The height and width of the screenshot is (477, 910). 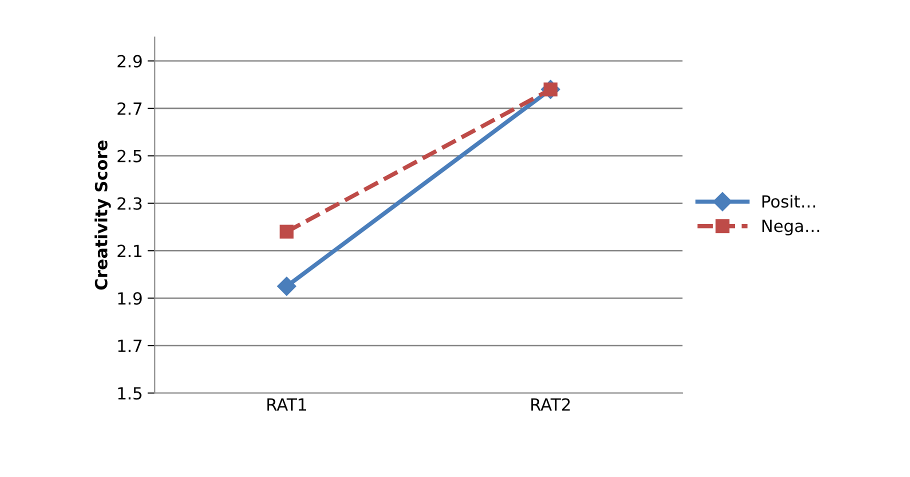 What do you see at coordinates (130, 156) in the screenshot?
I see `y-tick-label: 2.5` at bounding box center [130, 156].